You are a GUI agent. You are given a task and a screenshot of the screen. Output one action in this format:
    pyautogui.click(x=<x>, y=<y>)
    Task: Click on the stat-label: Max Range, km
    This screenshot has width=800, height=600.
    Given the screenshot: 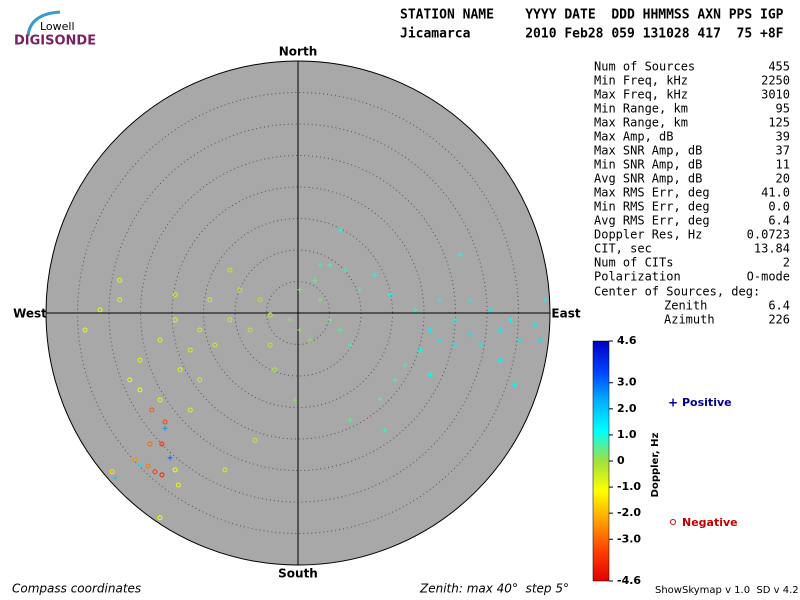 What is the action you would take?
    pyautogui.click(x=641, y=123)
    